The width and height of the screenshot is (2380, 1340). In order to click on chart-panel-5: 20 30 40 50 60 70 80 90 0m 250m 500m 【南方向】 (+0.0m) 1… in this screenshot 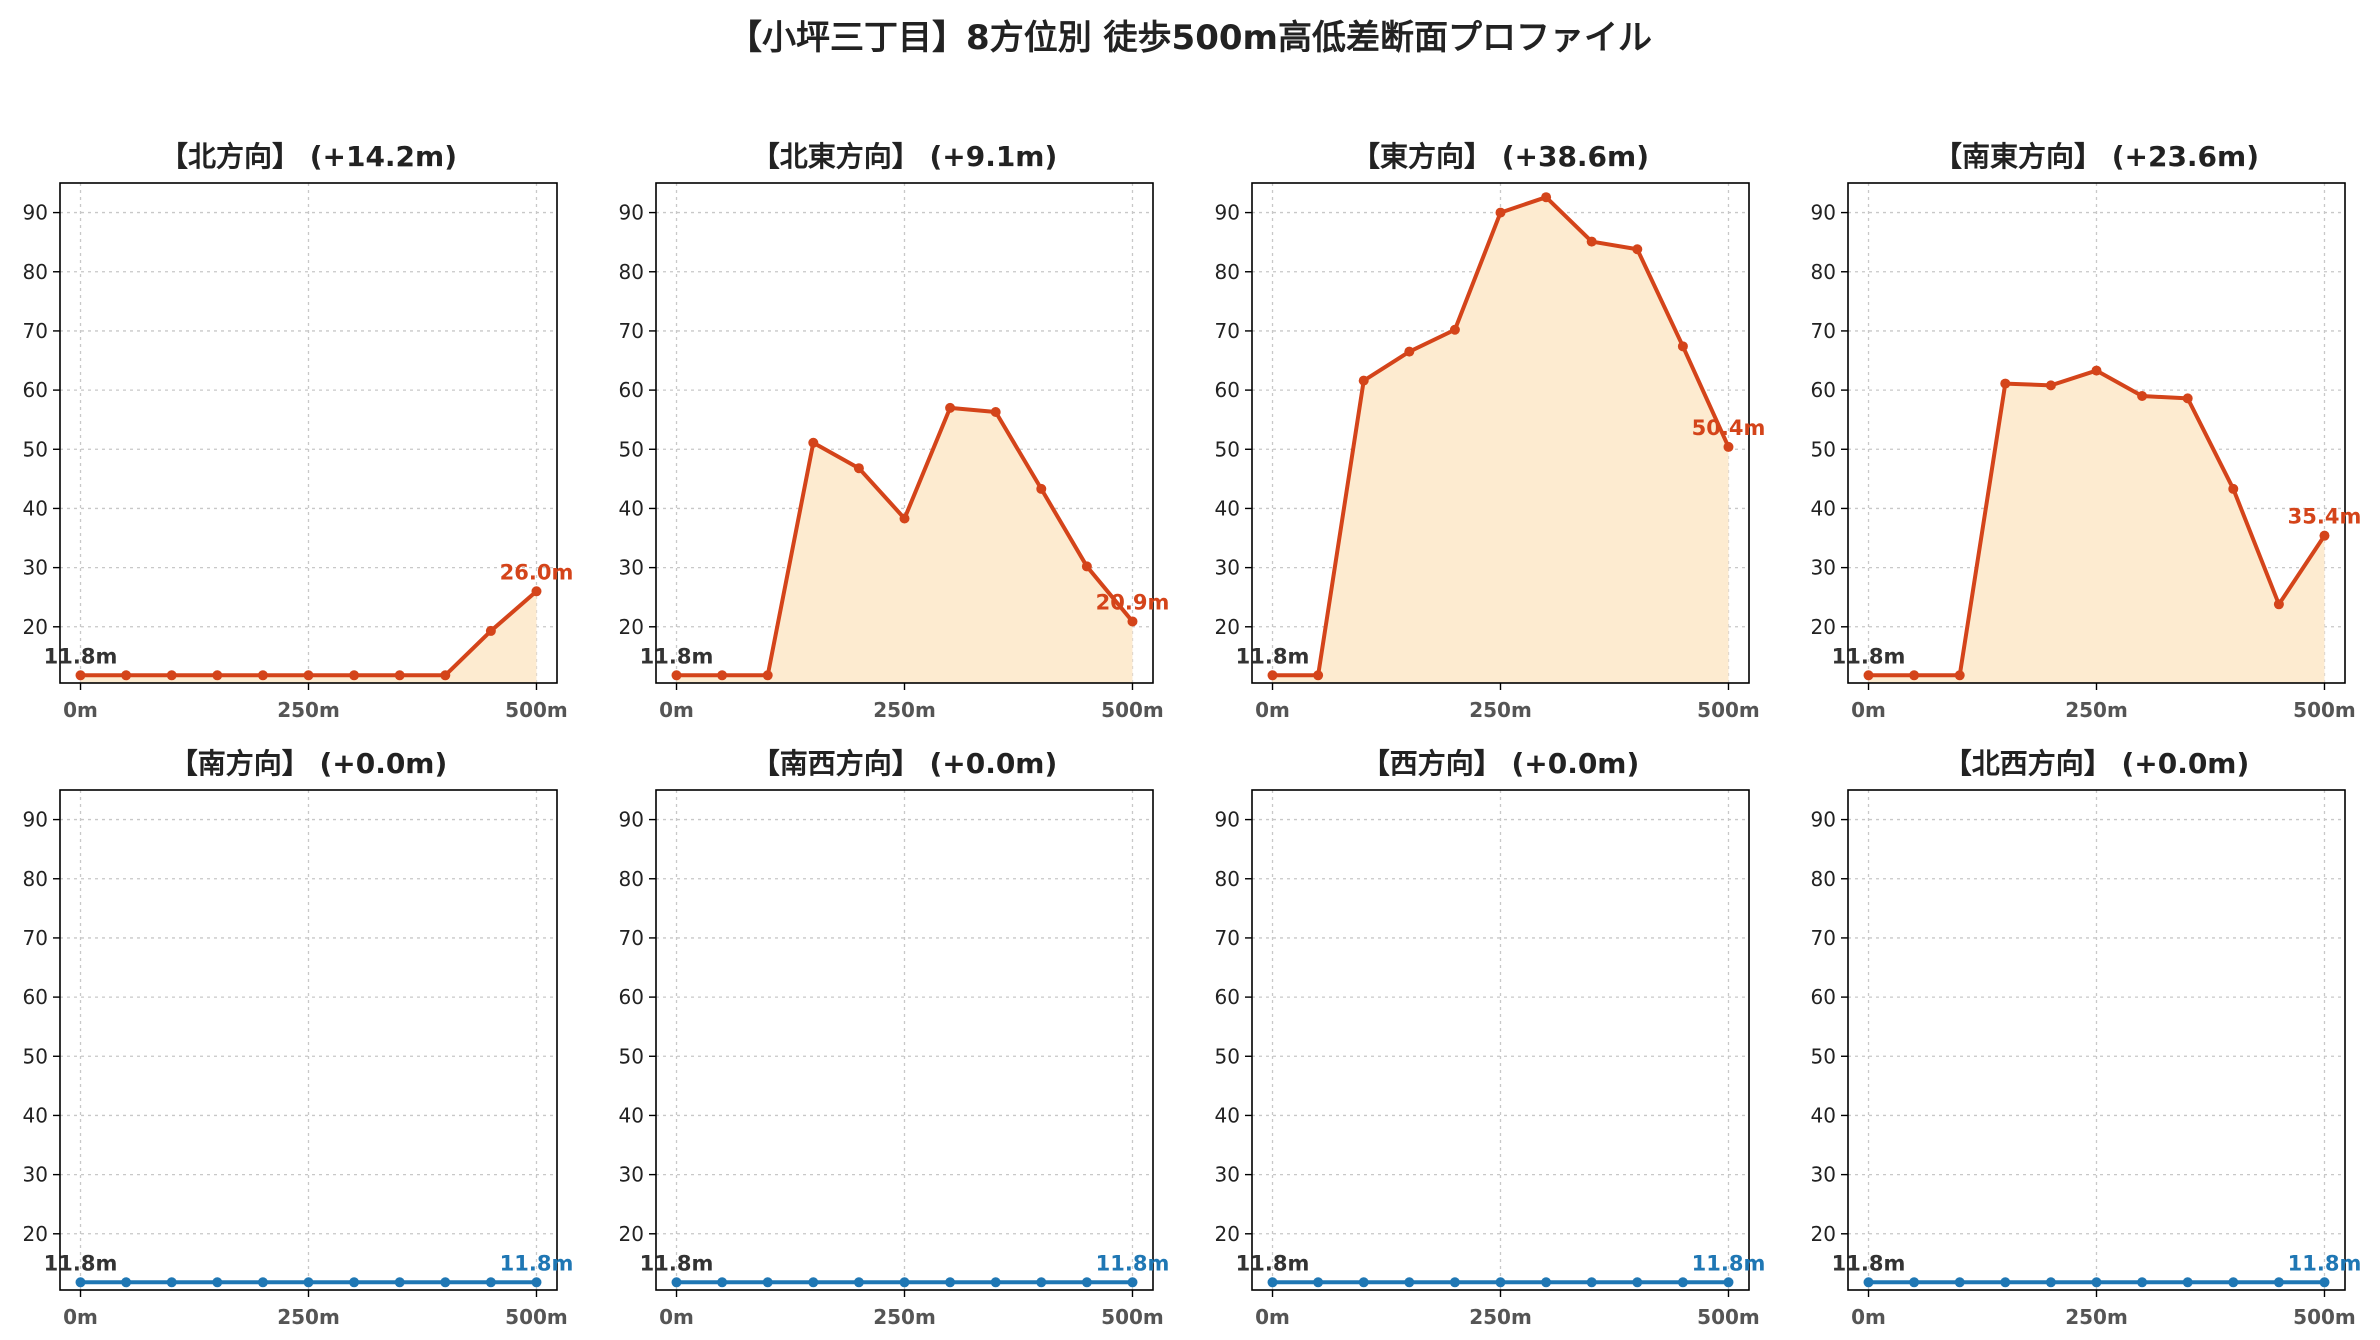, I will do `click(298, 1038)`.